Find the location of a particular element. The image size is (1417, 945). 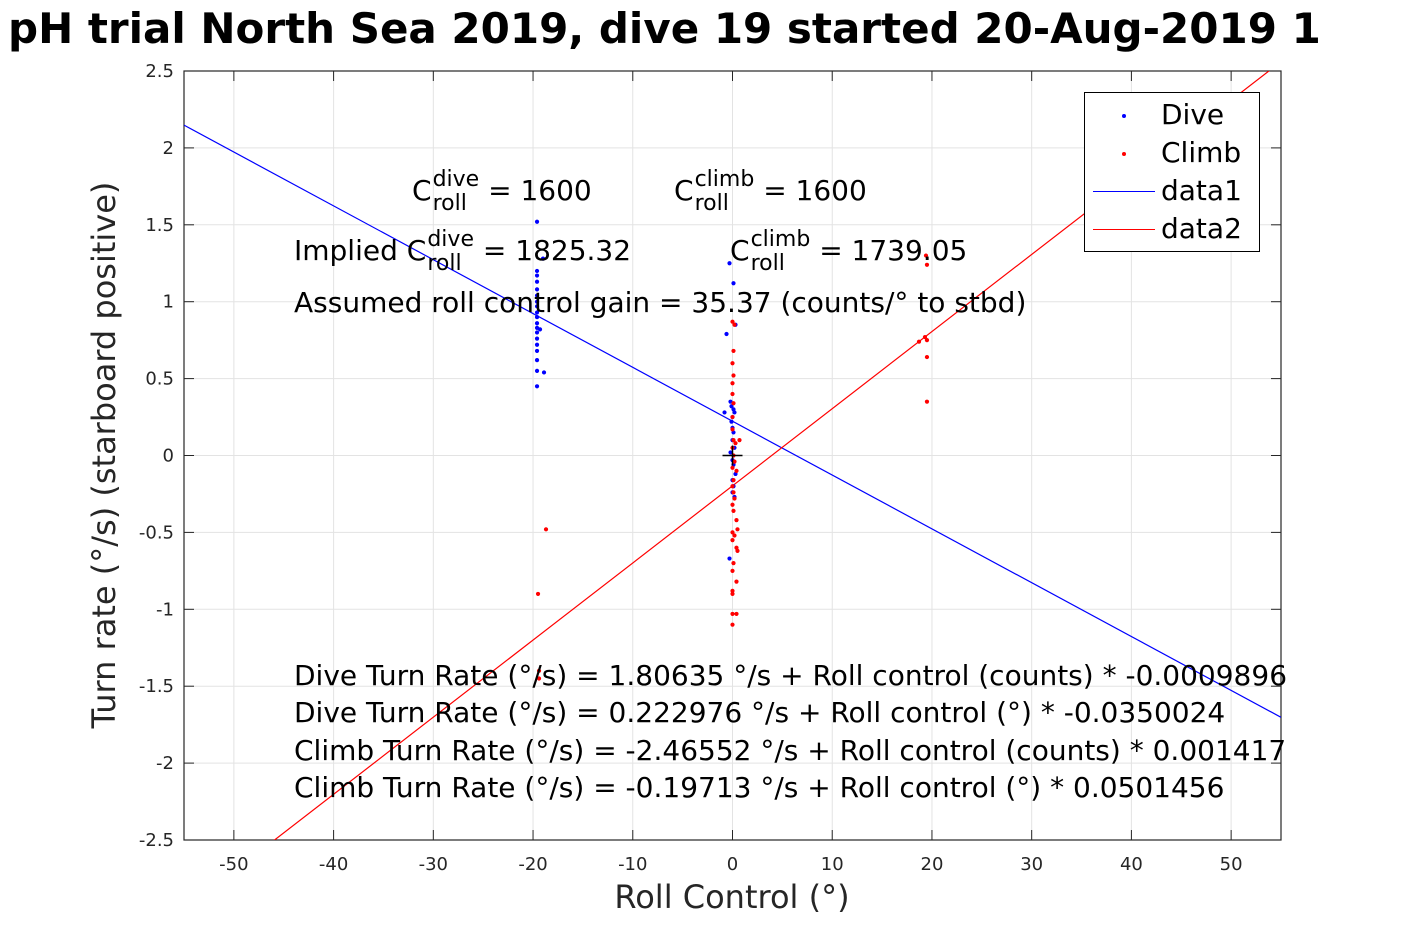

implied-dive-value: = 1825.32 is located at coordinates (557, 250).